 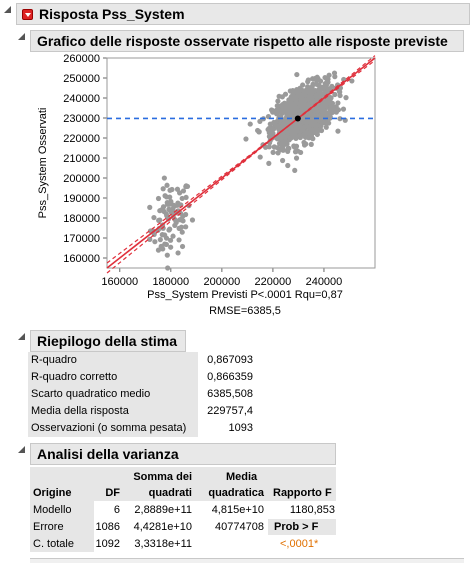 What do you see at coordinates (230, 377) in the screenshot?
I see `summary-value: 0,866359` at bounding box center [230, 377].